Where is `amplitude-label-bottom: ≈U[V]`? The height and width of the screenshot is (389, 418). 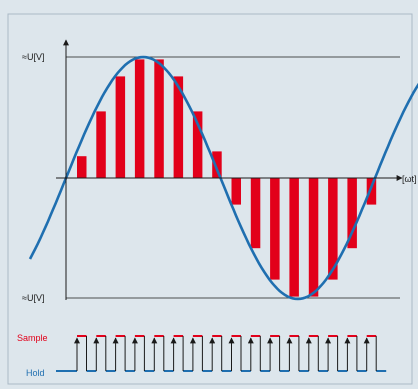 amplitude-label-bottom: ≈U[V] is located at coordinates (33, 298).